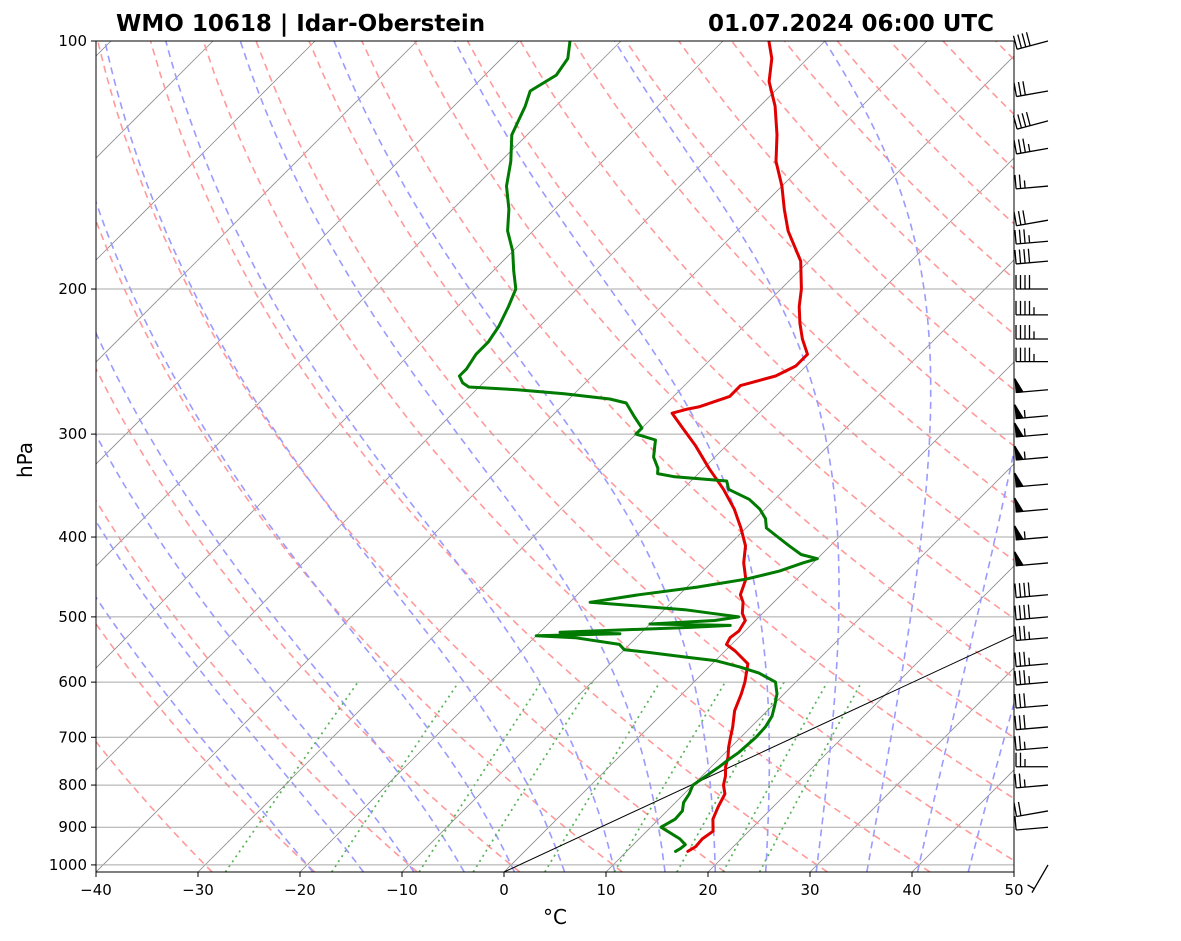  Describe the element at coordinates (851, 24) in the screenshot. I see `chart-title-time: 01.07.2024 06:00 UTC` at that location.